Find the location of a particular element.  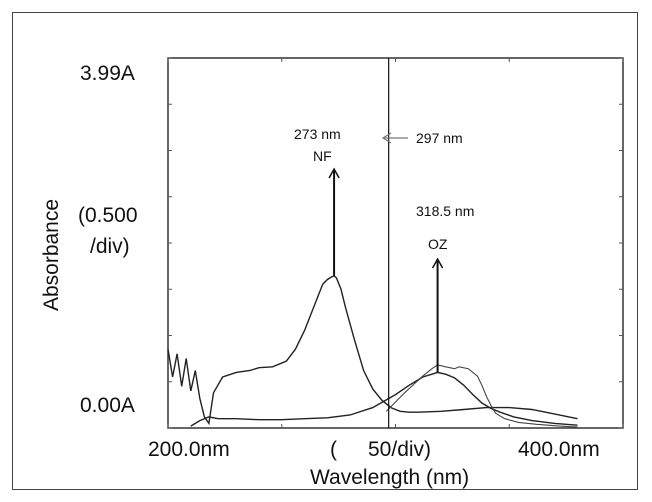

x-axis-title: Wavelength (nm) is located at coordinates (389, 477).